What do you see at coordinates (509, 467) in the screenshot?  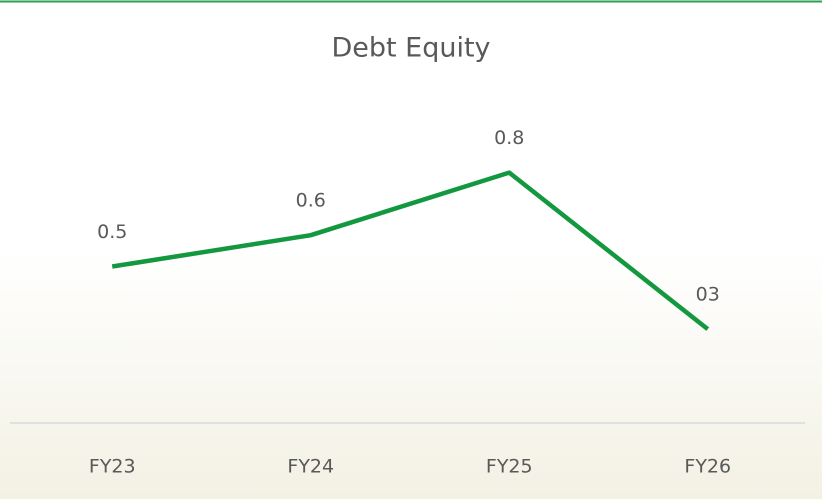 I see `x-tick-label: FY25` at bounding box center [509, 467].